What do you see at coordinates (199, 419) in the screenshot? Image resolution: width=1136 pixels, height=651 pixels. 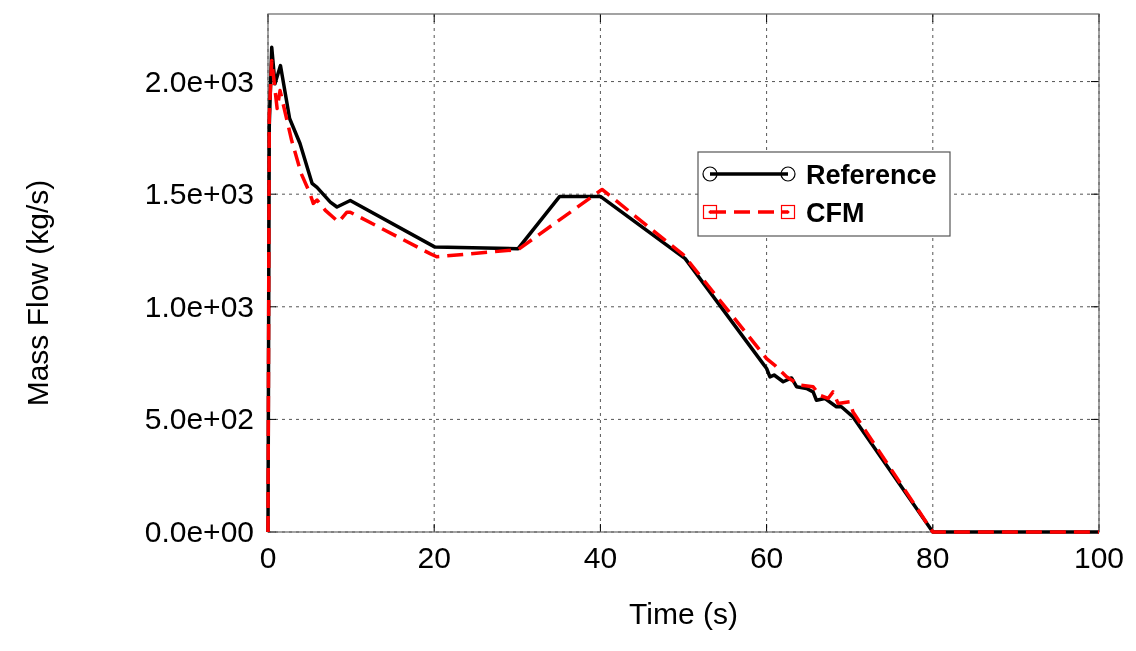 I see `y-tick-label: 5.0e+02` at bounding box center [199, 419].